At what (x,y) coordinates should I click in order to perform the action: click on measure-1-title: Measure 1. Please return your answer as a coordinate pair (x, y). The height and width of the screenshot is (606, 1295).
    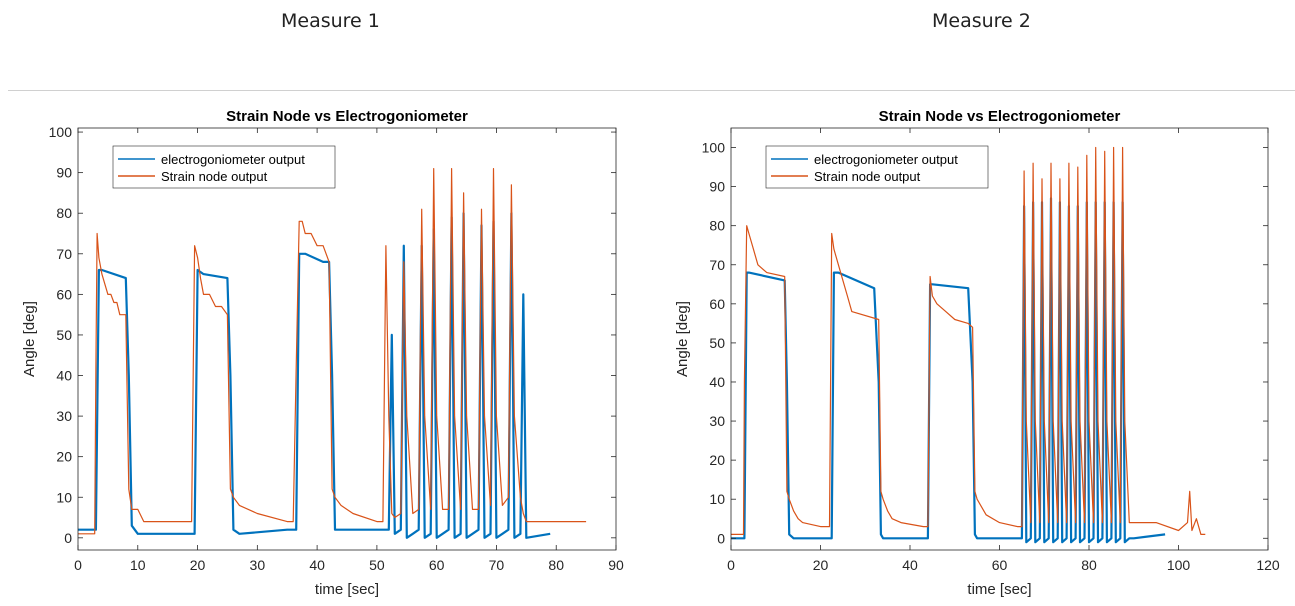
    Looking at the image, I should click on (330, 21).